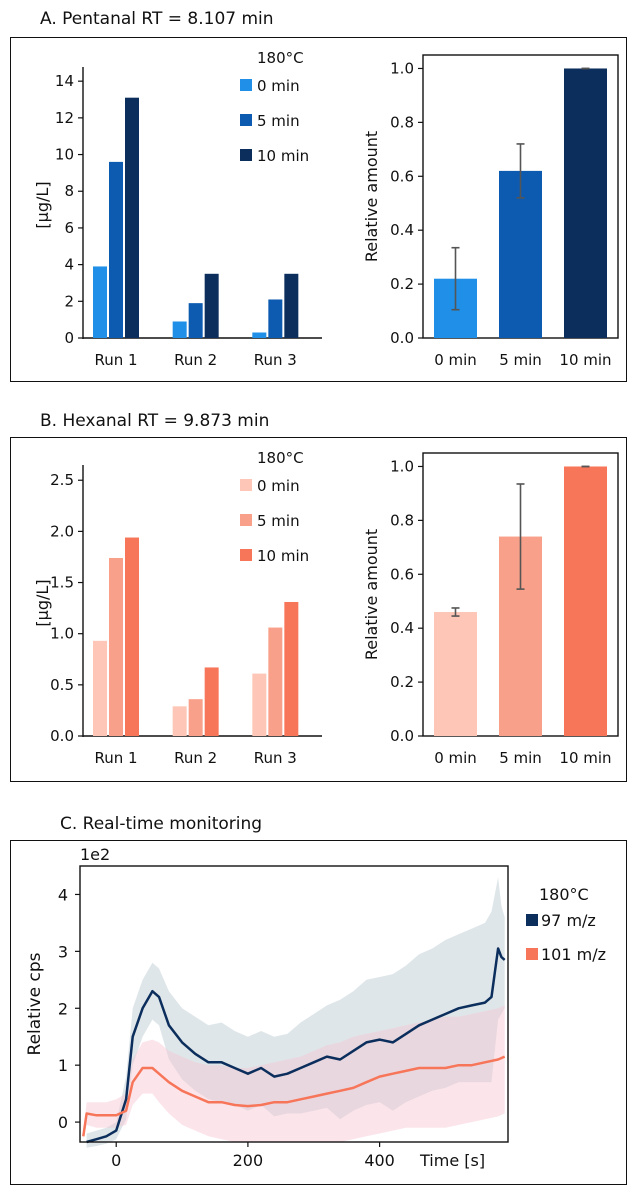 The height and width of the screenshot is (1185, 627). I want to click on y-tick-label: 0, so click(69, 338).